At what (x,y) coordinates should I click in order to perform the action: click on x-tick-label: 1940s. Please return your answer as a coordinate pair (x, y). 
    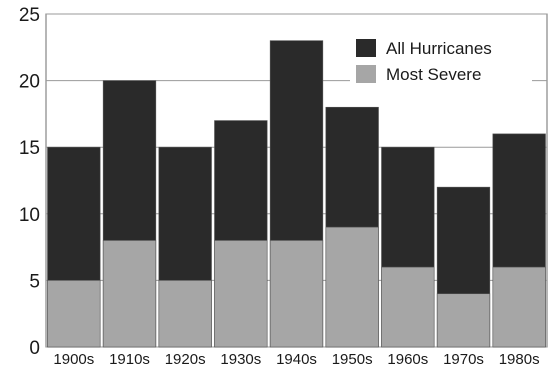
    Looking at the image, I should click on (296, 359).